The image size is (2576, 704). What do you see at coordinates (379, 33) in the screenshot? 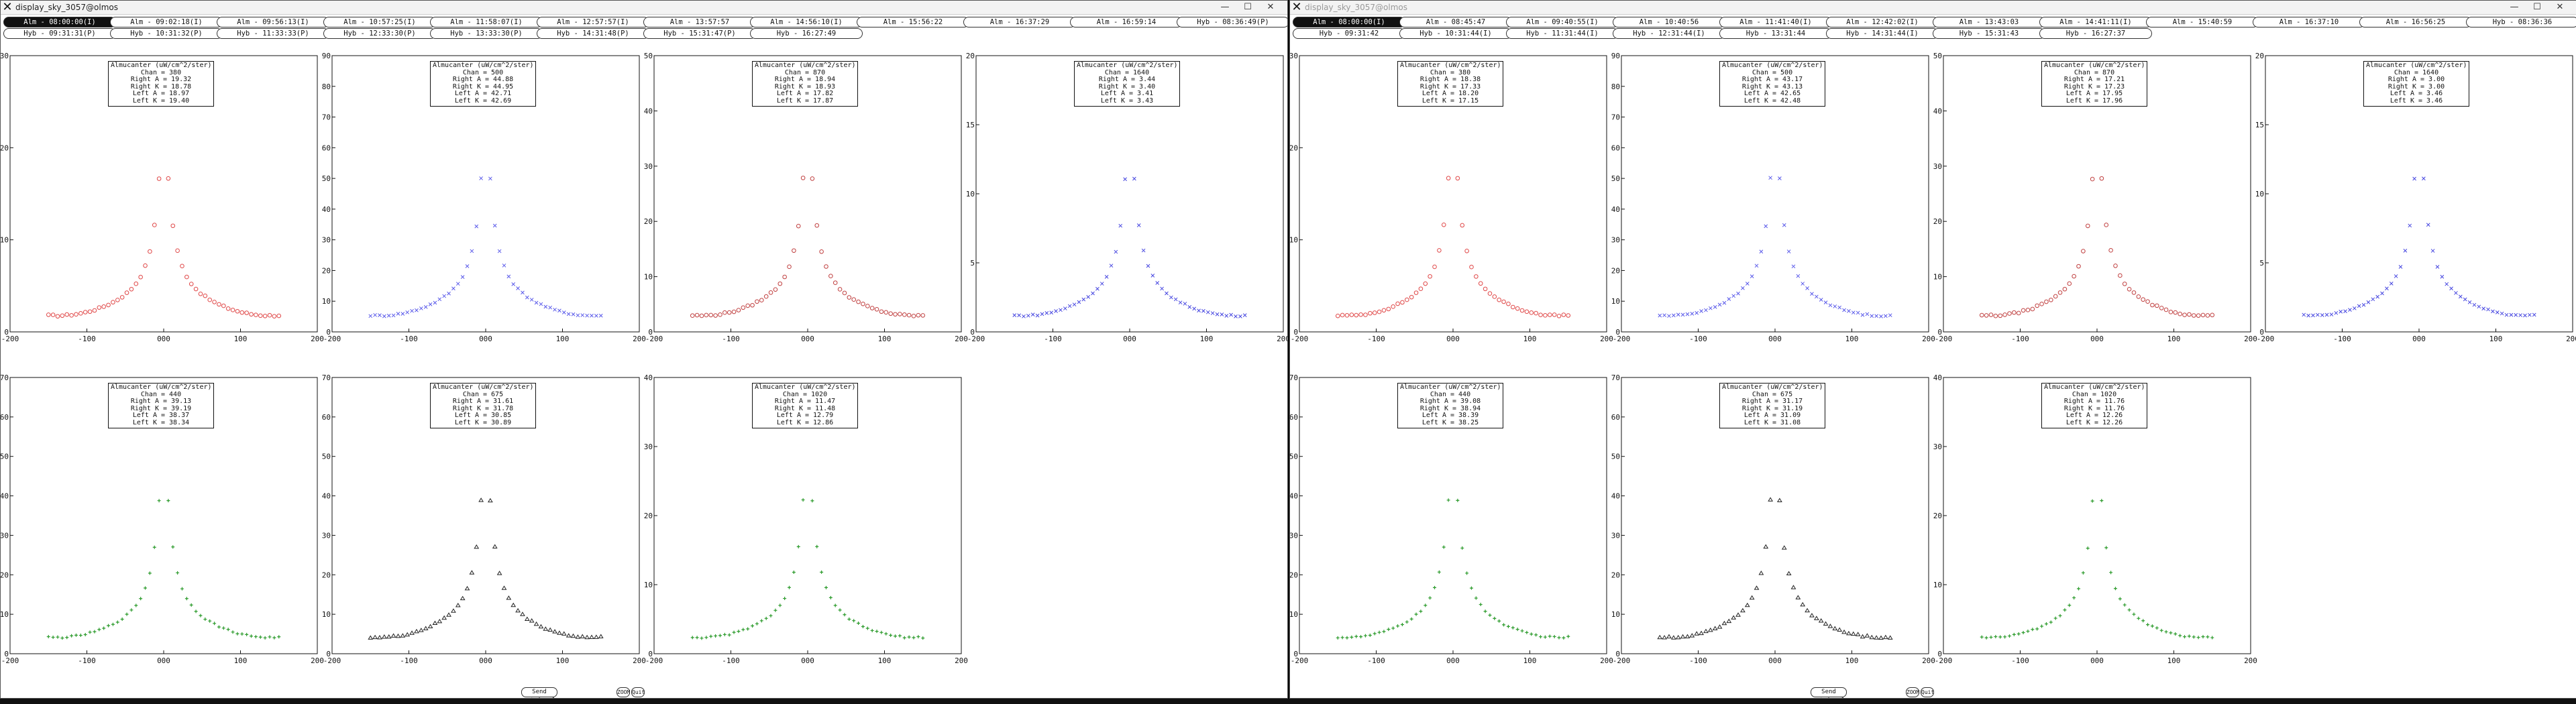
I see `time-selector-button: Hyb - 12:33:30(P)` at bounding box center [379, 33].